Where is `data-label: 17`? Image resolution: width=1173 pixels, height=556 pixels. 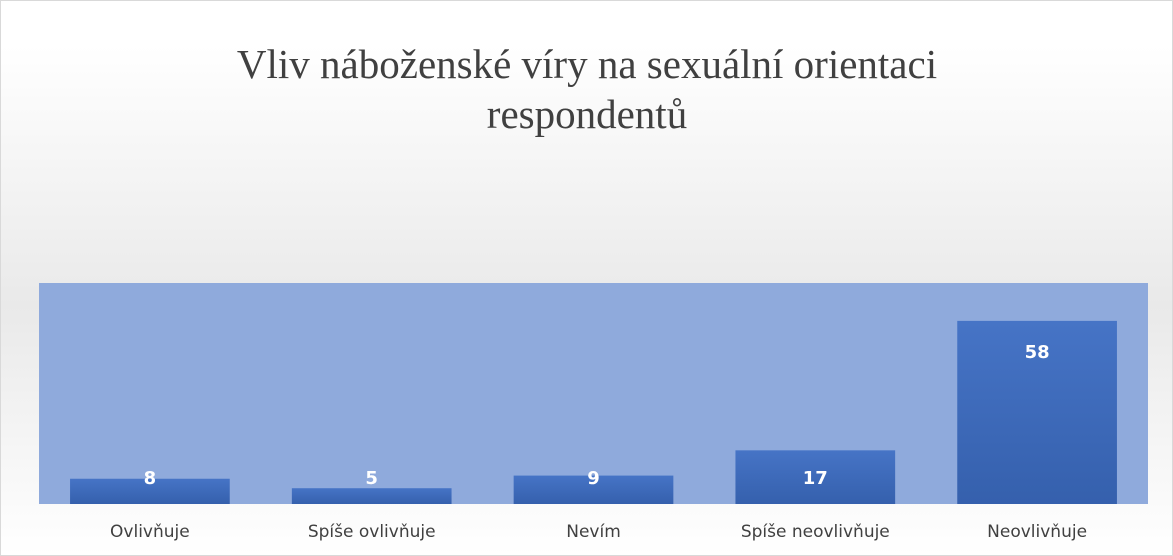 data-label: 17 is located at coordinates (815, 478).